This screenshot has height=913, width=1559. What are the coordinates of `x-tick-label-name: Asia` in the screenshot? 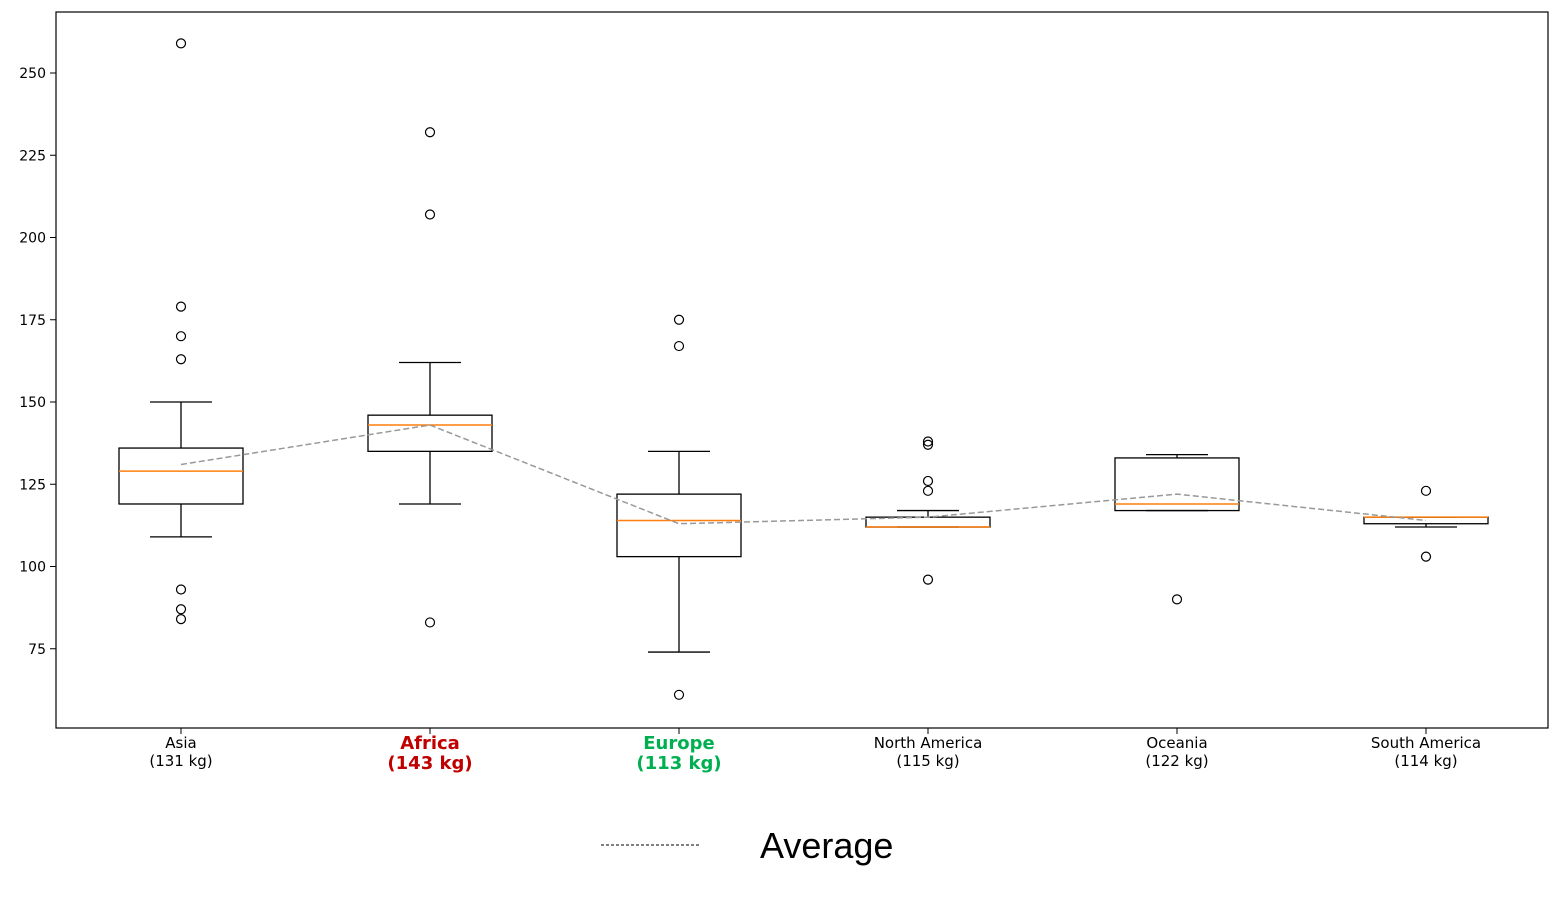 It's located at (180, 743).